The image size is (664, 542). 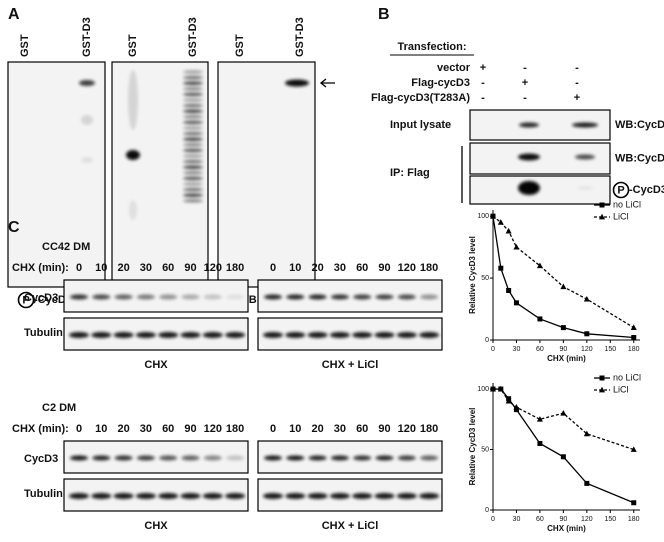 What do you see at coordinates (25, 300) in the screenshot?
I see `phospho-symbol: P` at bounding box center [25, 300].